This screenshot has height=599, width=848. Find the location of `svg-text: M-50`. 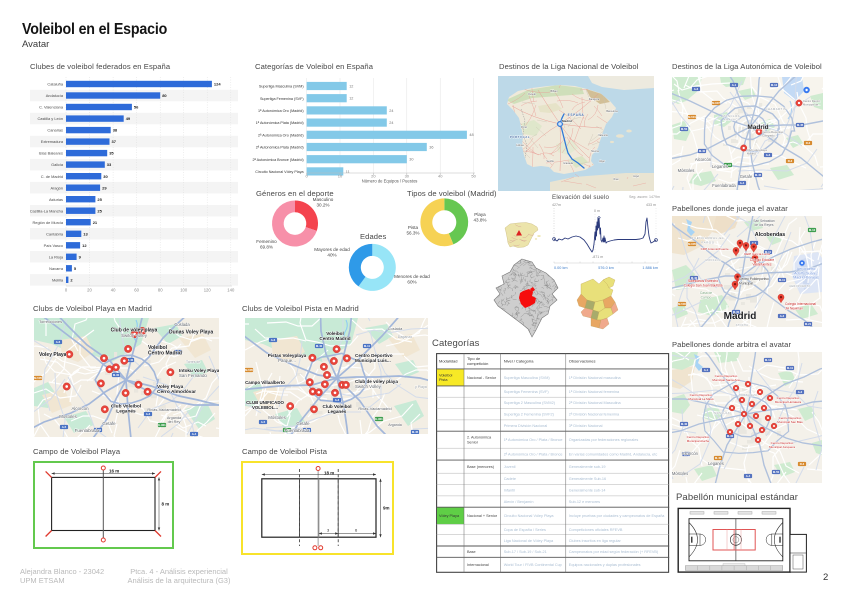

svg-text: M-50 is located at coordinates (97, 430).